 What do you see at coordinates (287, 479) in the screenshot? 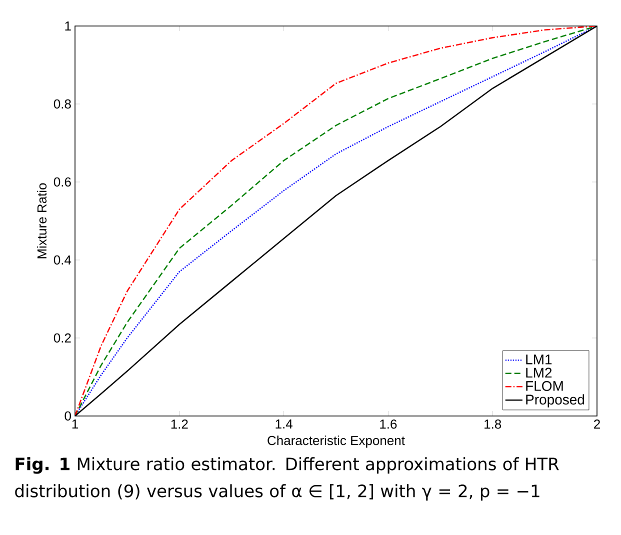
I see `text: Fig. 1 Mixture ratio estimator. Different approximations of HTR distribution (9) versus values of α ∈ [1, 2] with γ = 2, p = −1` at bounding box center [287, 479].